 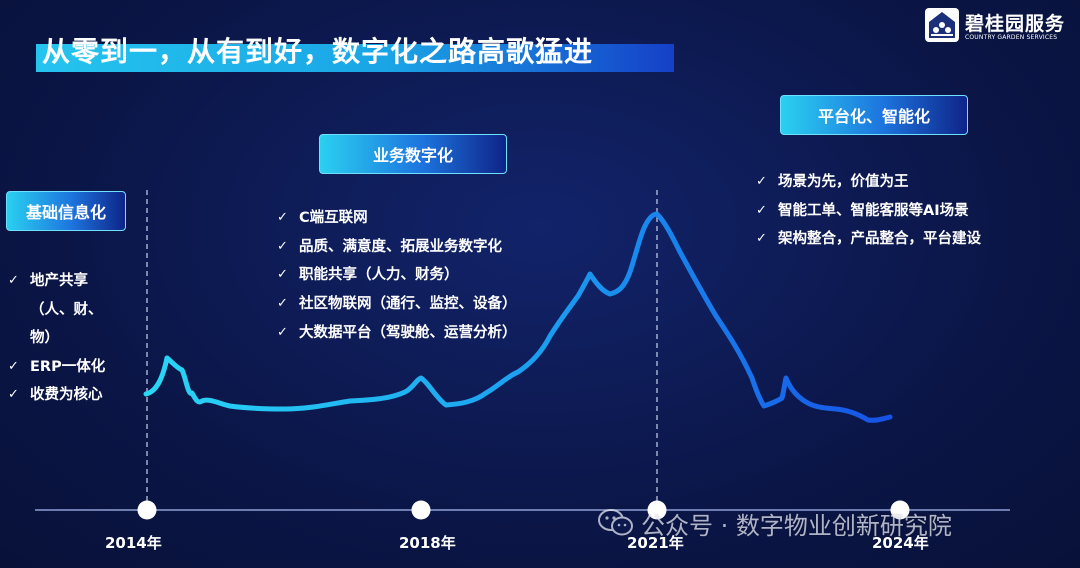 I want to click on wechat-watermark: 公众号 · 数字物业创新研究院, so click(x=774, y=523).